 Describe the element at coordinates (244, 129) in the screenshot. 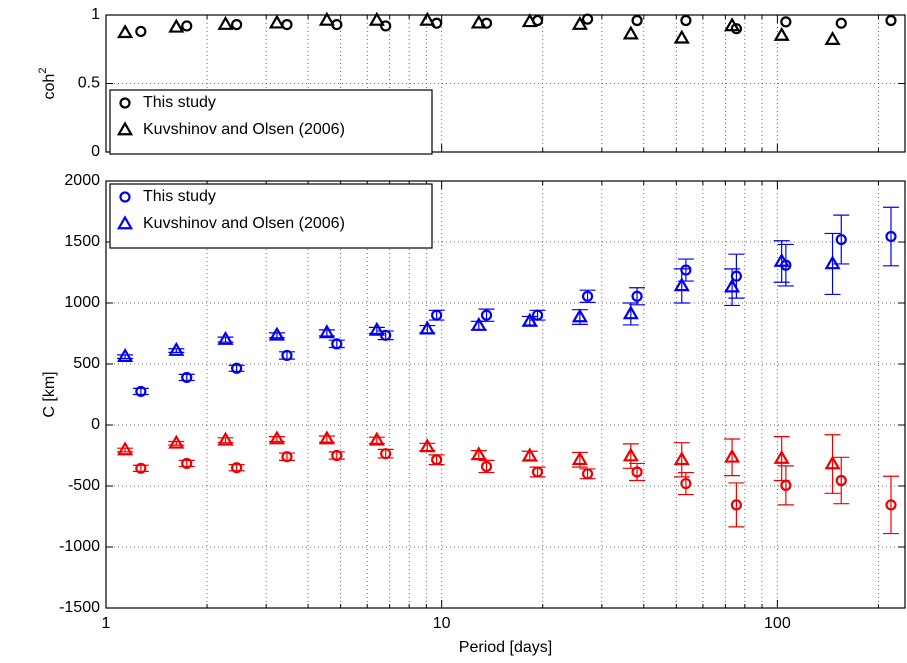

I see `legend-label: Kuvshinov and Olsen (2006)` at that location.